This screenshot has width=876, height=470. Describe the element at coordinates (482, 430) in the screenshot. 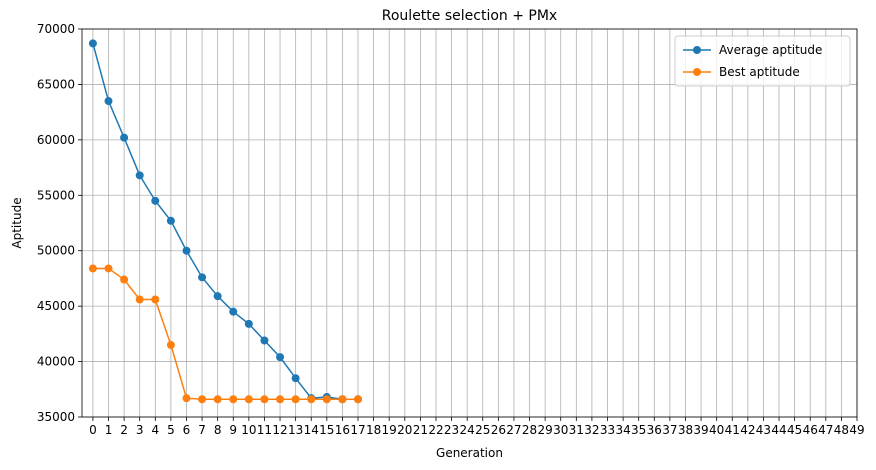

I see `x-tick-label: 25` at that location.